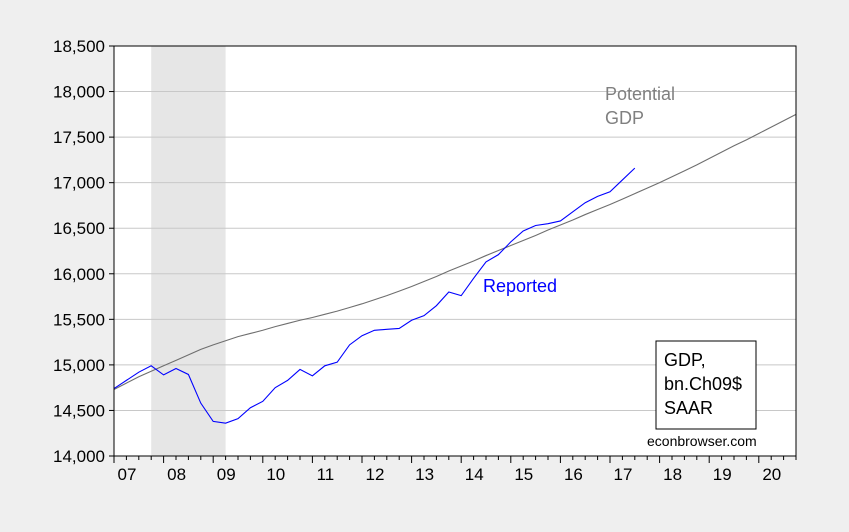 Image resolution: width=849 pixels, height=532 pixels. What do you see at coordinates (79, 319) in the screenshot?
I see `y-tick-label: 15,500` at bounding box center [79, 319].